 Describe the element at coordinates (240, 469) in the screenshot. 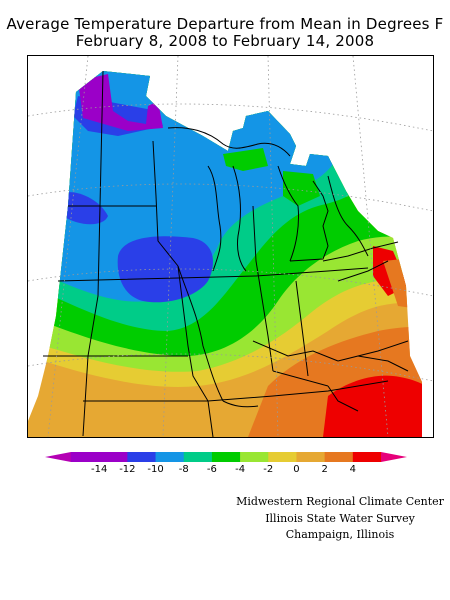

I see `legend-tick-label: -4` at that location.